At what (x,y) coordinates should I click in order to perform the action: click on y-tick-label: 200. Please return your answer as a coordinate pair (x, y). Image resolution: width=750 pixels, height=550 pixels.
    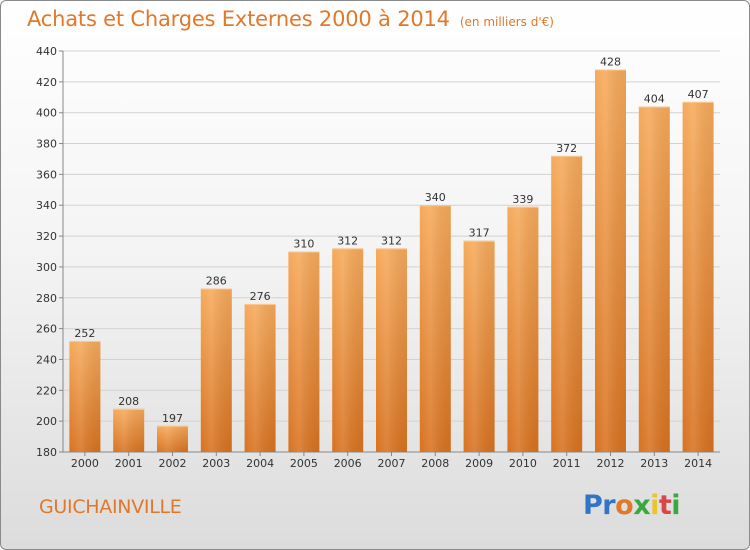
    Looking at the image, I should click on (46, 421).